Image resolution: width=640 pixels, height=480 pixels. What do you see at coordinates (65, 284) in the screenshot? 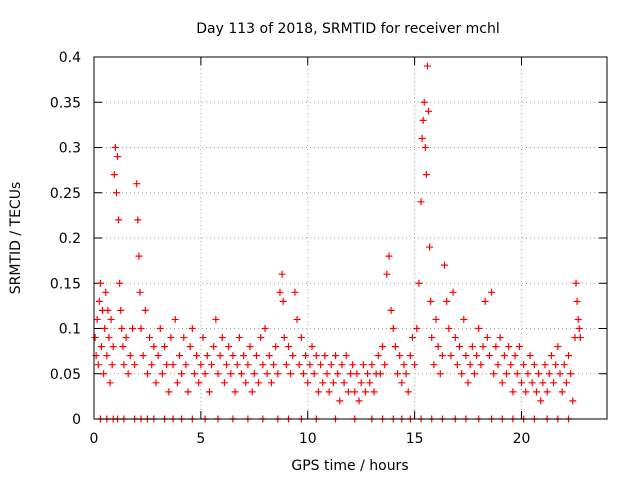
I see `y-tick-label: 0.15` at bounding box center [65, 284].